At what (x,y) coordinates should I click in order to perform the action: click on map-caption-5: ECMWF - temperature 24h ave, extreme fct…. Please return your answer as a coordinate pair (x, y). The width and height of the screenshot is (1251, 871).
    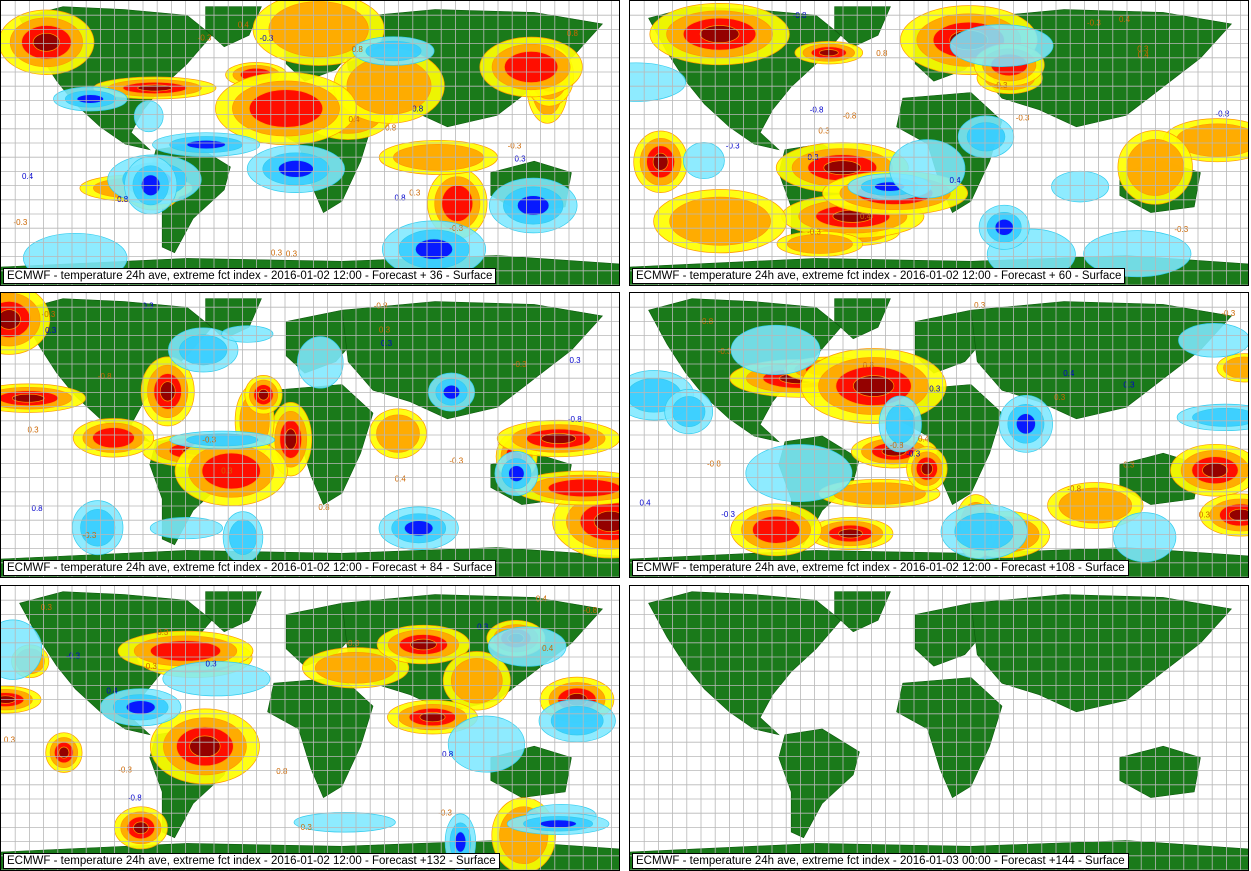
    Looking at the image, I should click on (251, 861).